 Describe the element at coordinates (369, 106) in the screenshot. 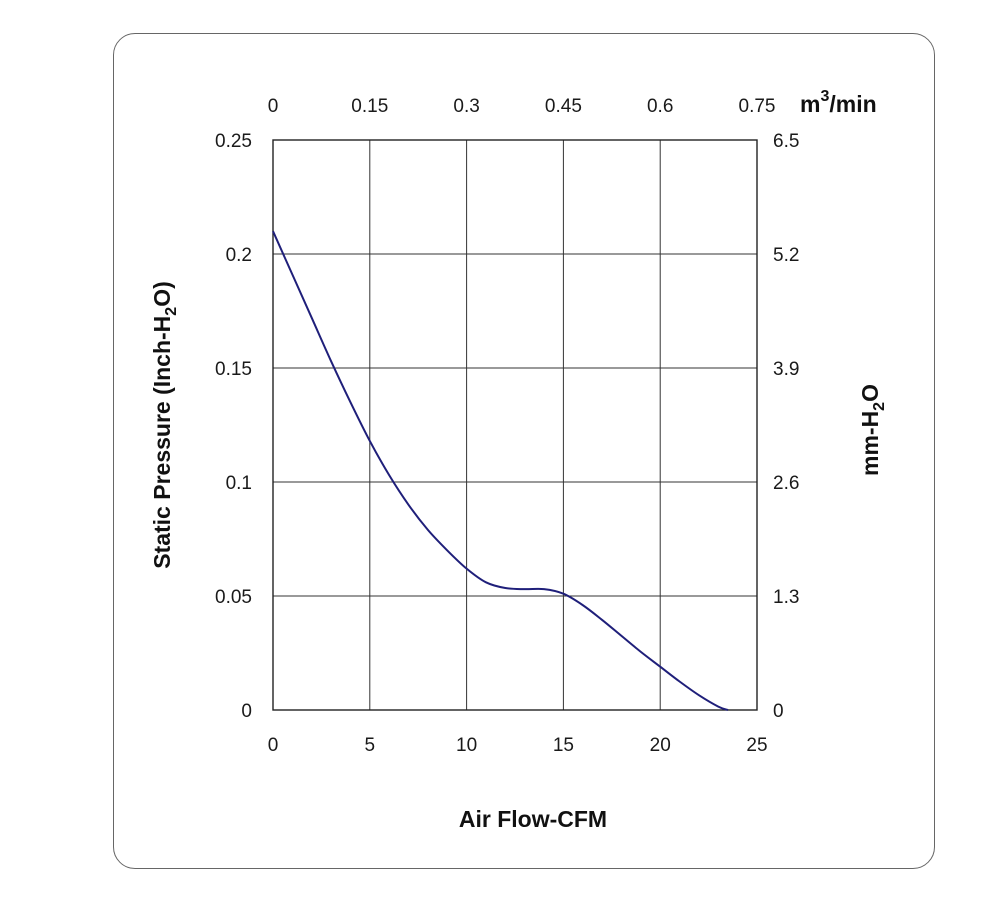

I see `x2-tick-label: 0.15` at that location.